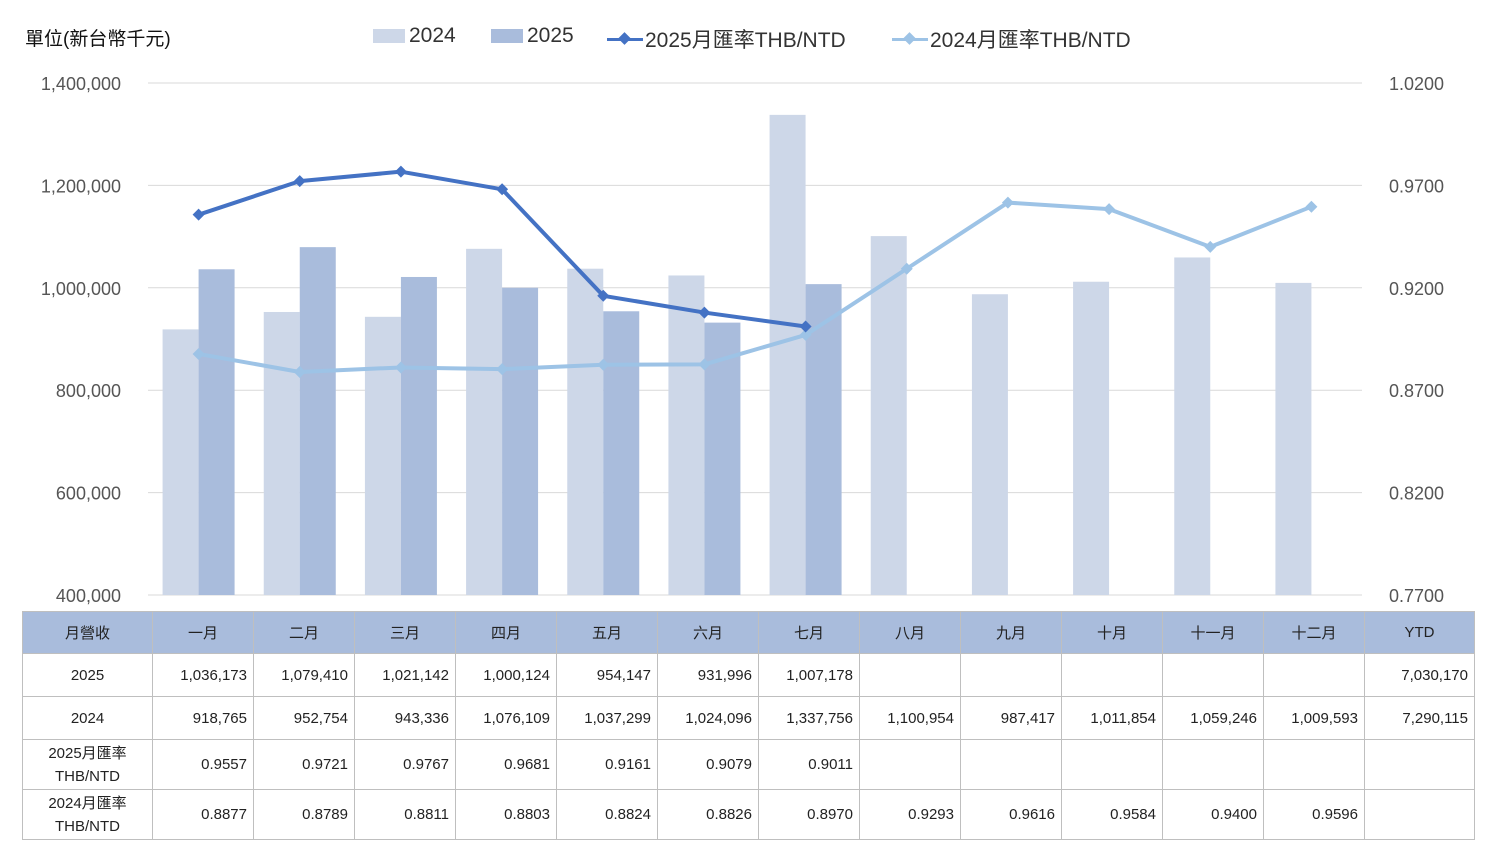 This screenshot has height=863, width=1500. Describe the element at coordinates (1419, 675) in the screenshot. I see `table-cell: 7,030,170` at that location.